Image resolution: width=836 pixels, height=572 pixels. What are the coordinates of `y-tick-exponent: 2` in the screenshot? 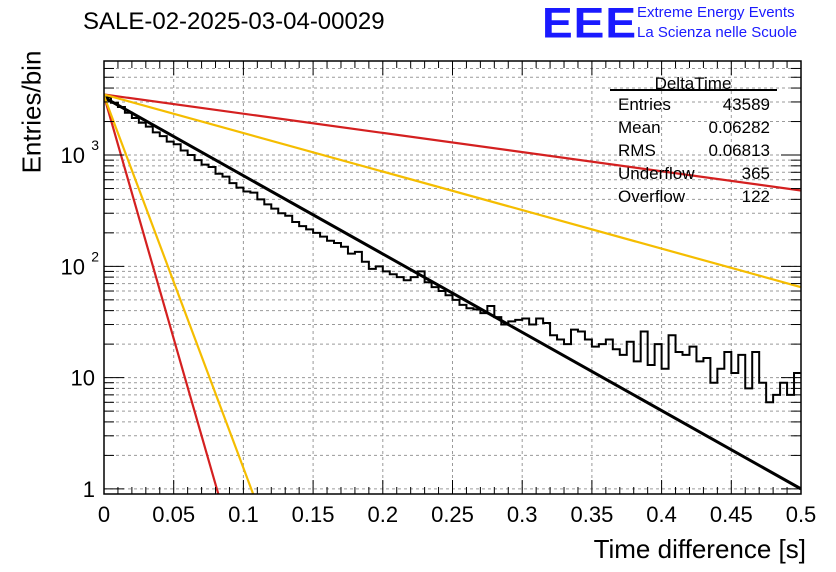 It's located at (95, 256).